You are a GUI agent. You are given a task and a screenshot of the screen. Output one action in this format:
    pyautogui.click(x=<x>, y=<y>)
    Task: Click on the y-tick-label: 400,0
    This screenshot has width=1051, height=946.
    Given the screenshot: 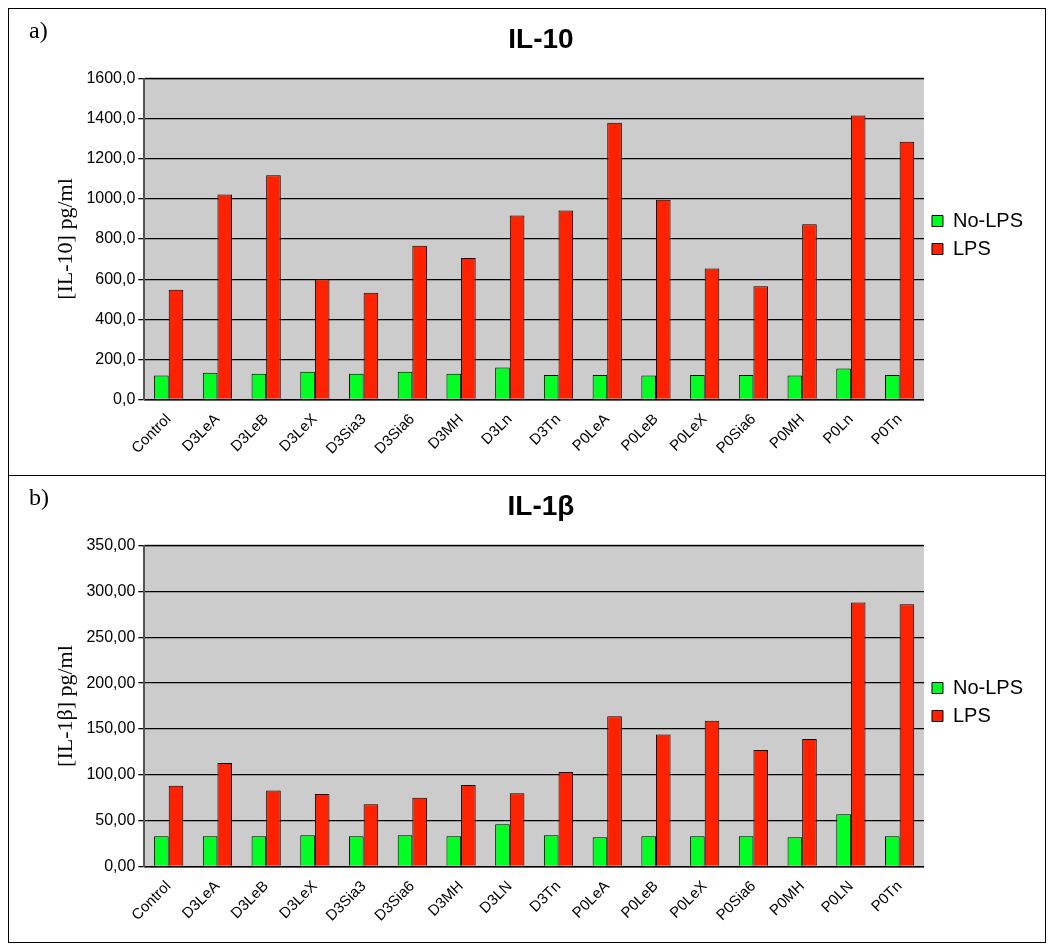 What is the action you would take?
    pyautogui.click(x=115, y=318)
    